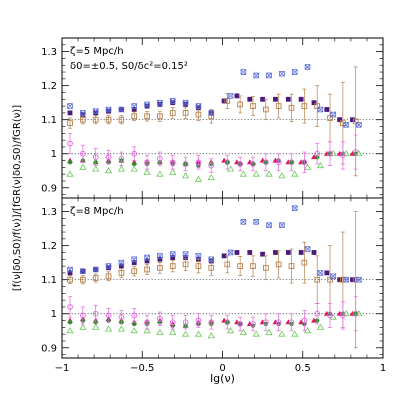 The image size is (415, 419). I want to click on x-tick-label: −0.5, so click(142, 368).